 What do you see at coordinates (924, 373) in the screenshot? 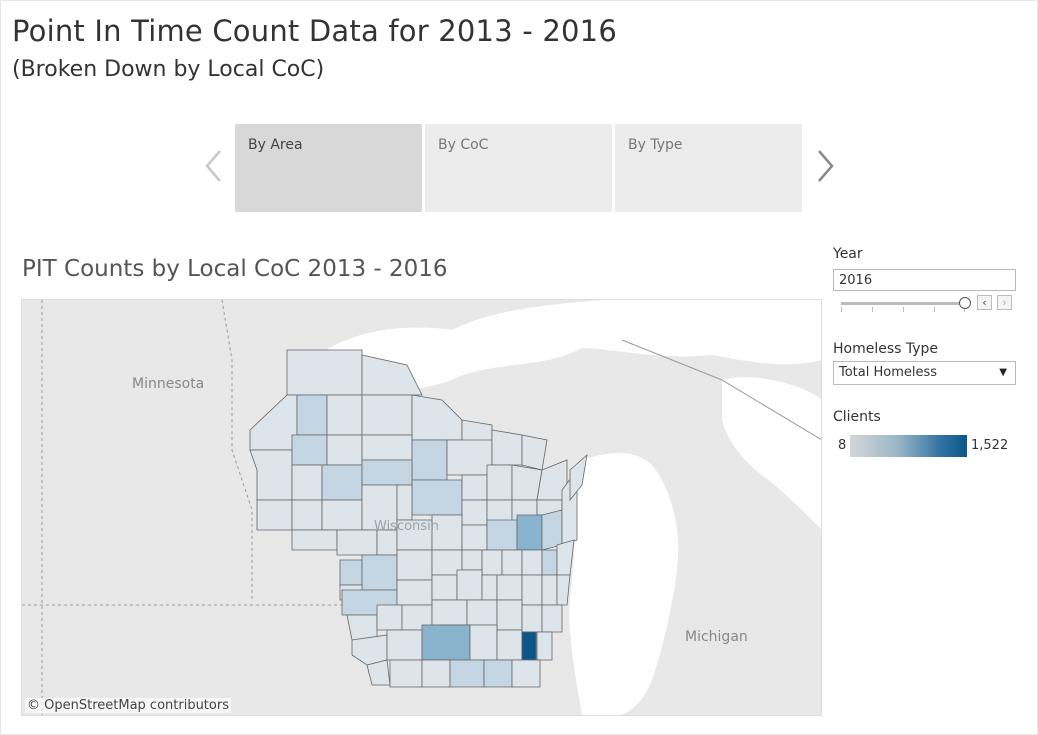
I see `homeless-type-dropdown: Total Homeless ▼` at bounding box center [924, 373].